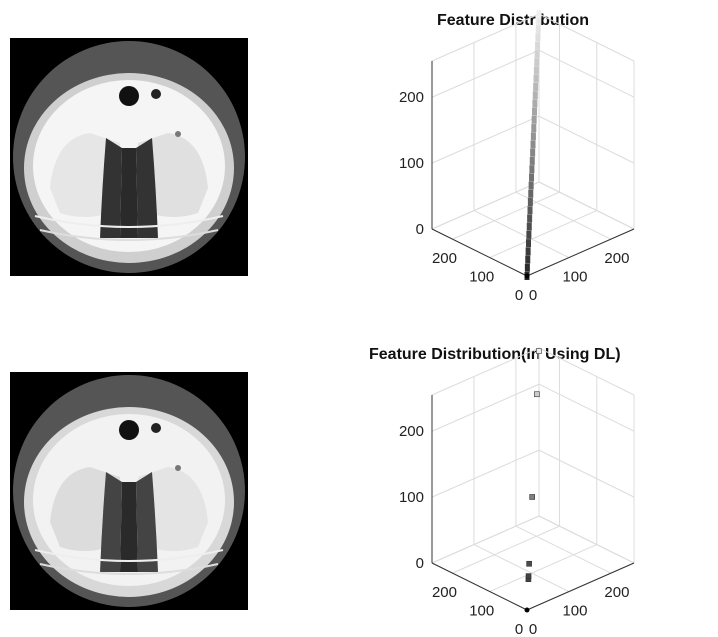 This screenshot has width=718, height=637. Describe the element at coordinates (129, 157) in the screenshot. I see `ct-scan-original` at that location.